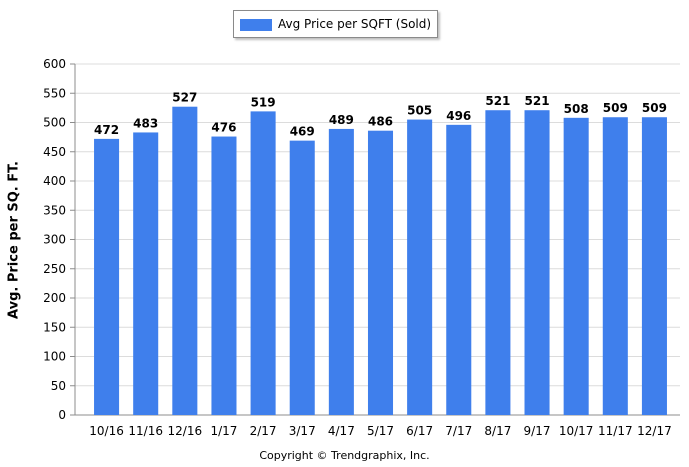 The width and height of the screenshot is (689, 467). Describe the element at coordinates (380, 431) in the screenshot. I see `x-tick-label: 5/17` at that location.